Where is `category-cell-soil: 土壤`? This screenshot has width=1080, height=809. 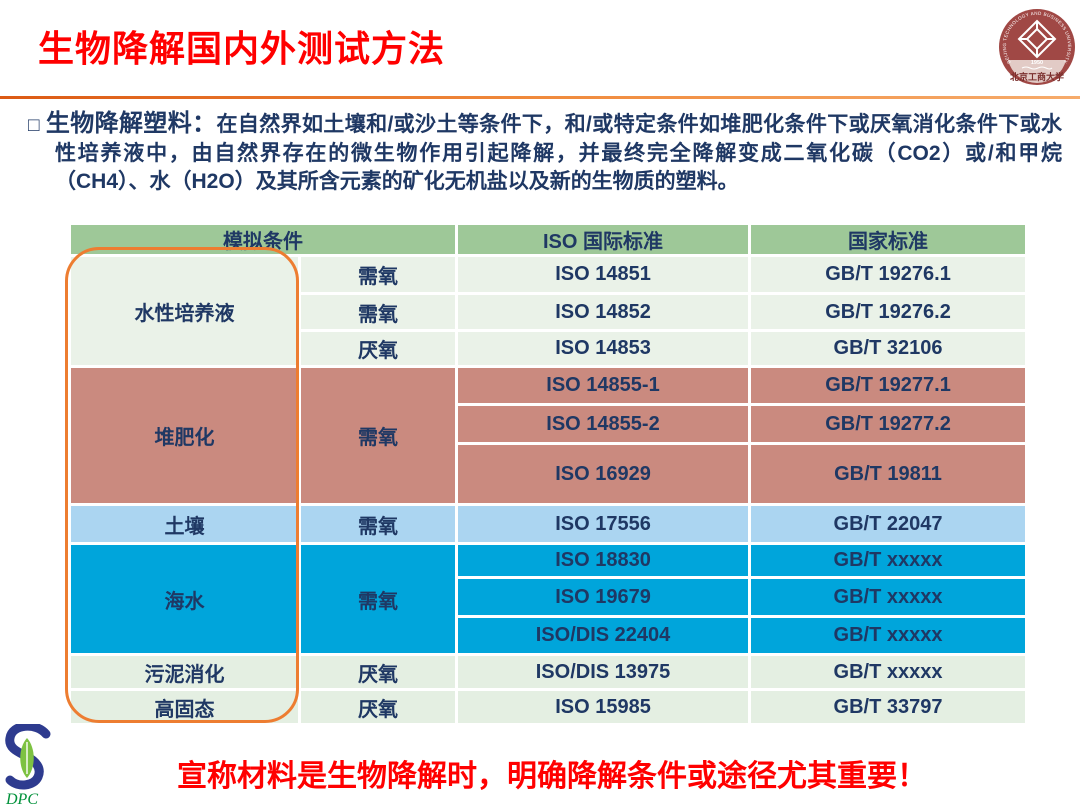
category-cell-soil: 土壤 is located at coordinates (184, 524).